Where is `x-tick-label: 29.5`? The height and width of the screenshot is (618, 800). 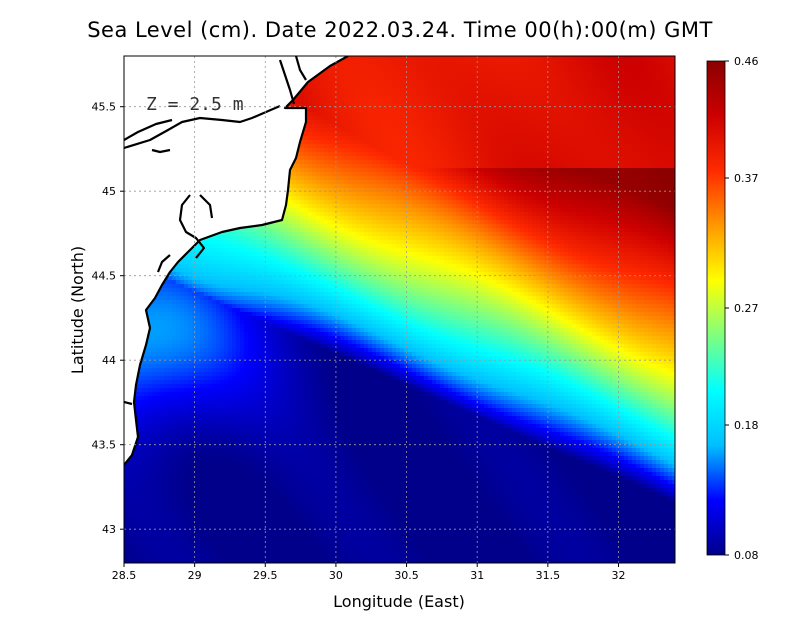
x-tick-label: 29.5 is located at coordinates (265, 575).